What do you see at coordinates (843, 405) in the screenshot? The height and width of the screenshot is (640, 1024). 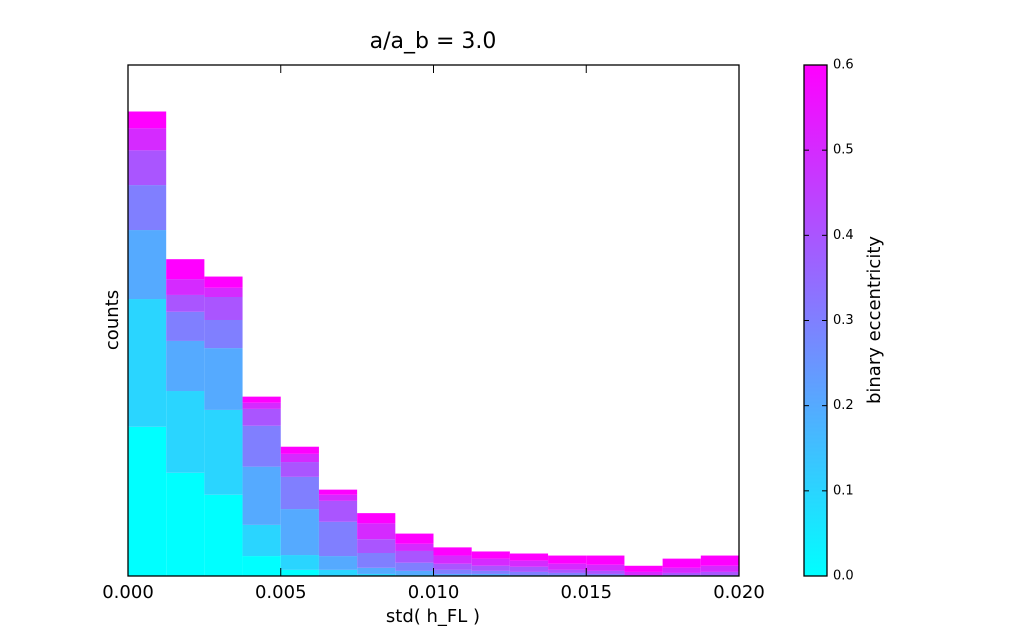 I see `colorbar-tick-label: 0.2` at bounding box center [843, 405].